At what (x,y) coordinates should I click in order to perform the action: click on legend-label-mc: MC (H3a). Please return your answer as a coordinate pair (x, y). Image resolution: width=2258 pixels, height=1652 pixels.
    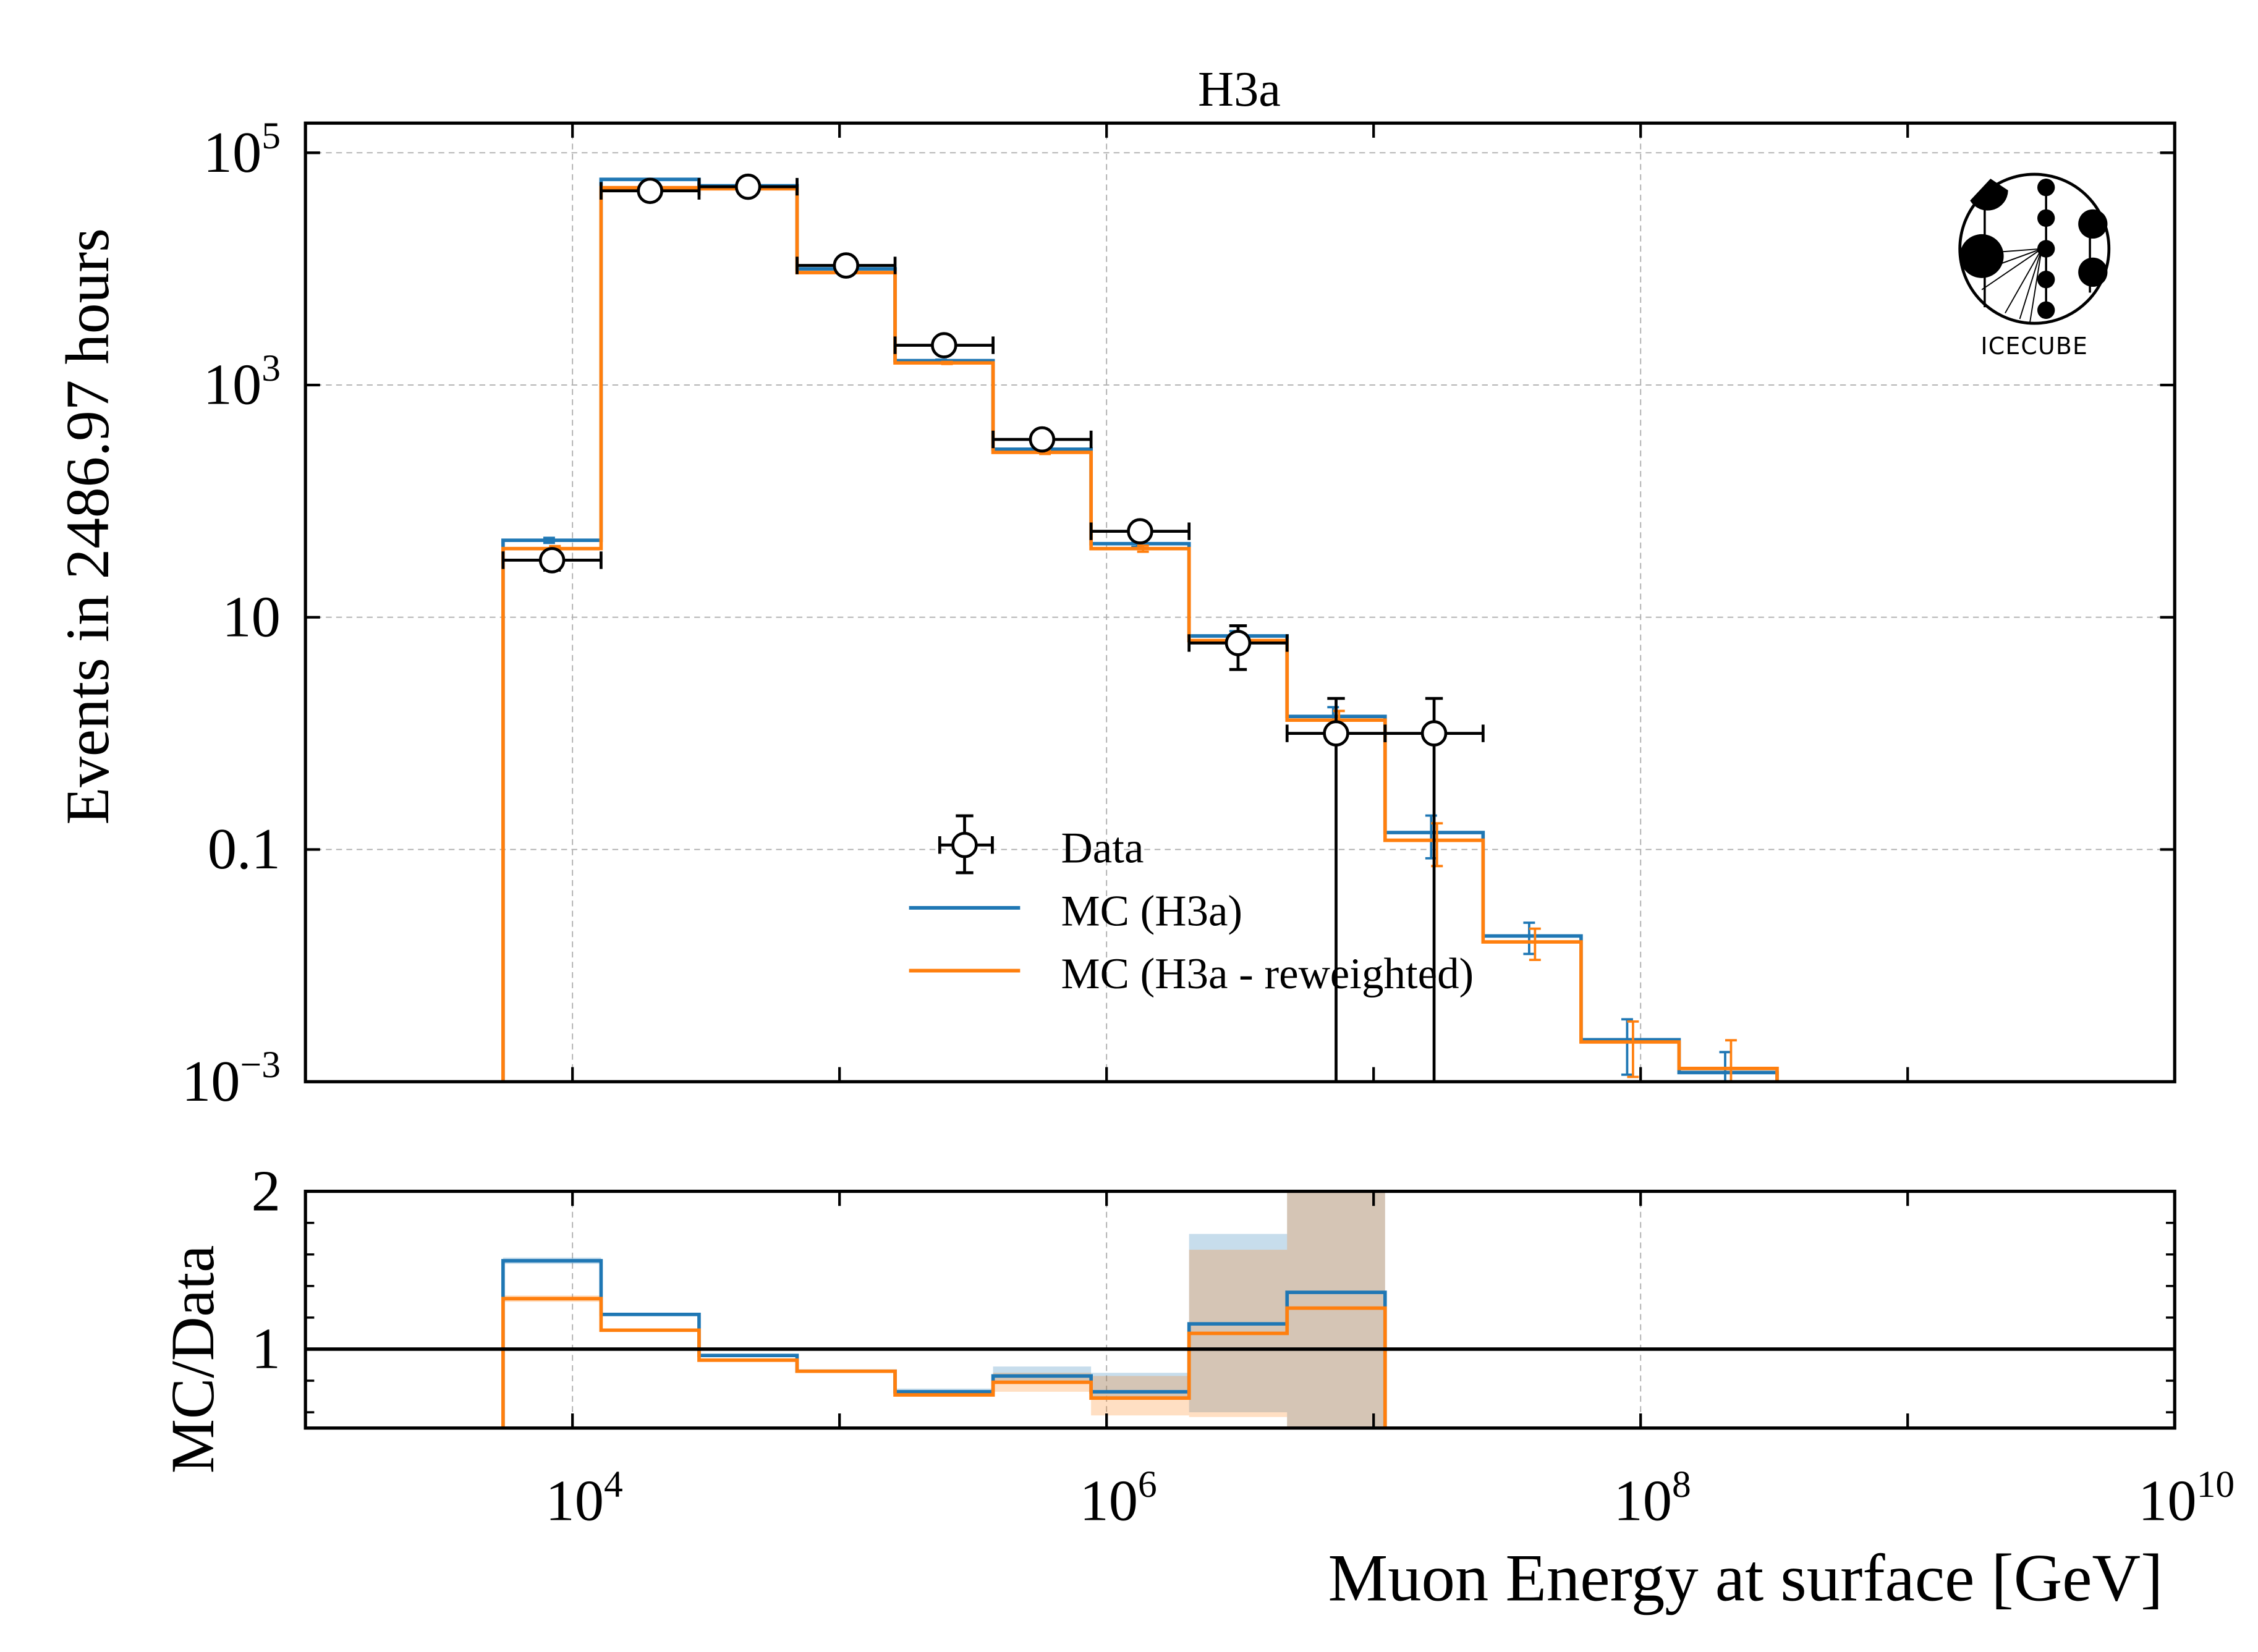
    Looking at the image, I should click on (1152, 911).